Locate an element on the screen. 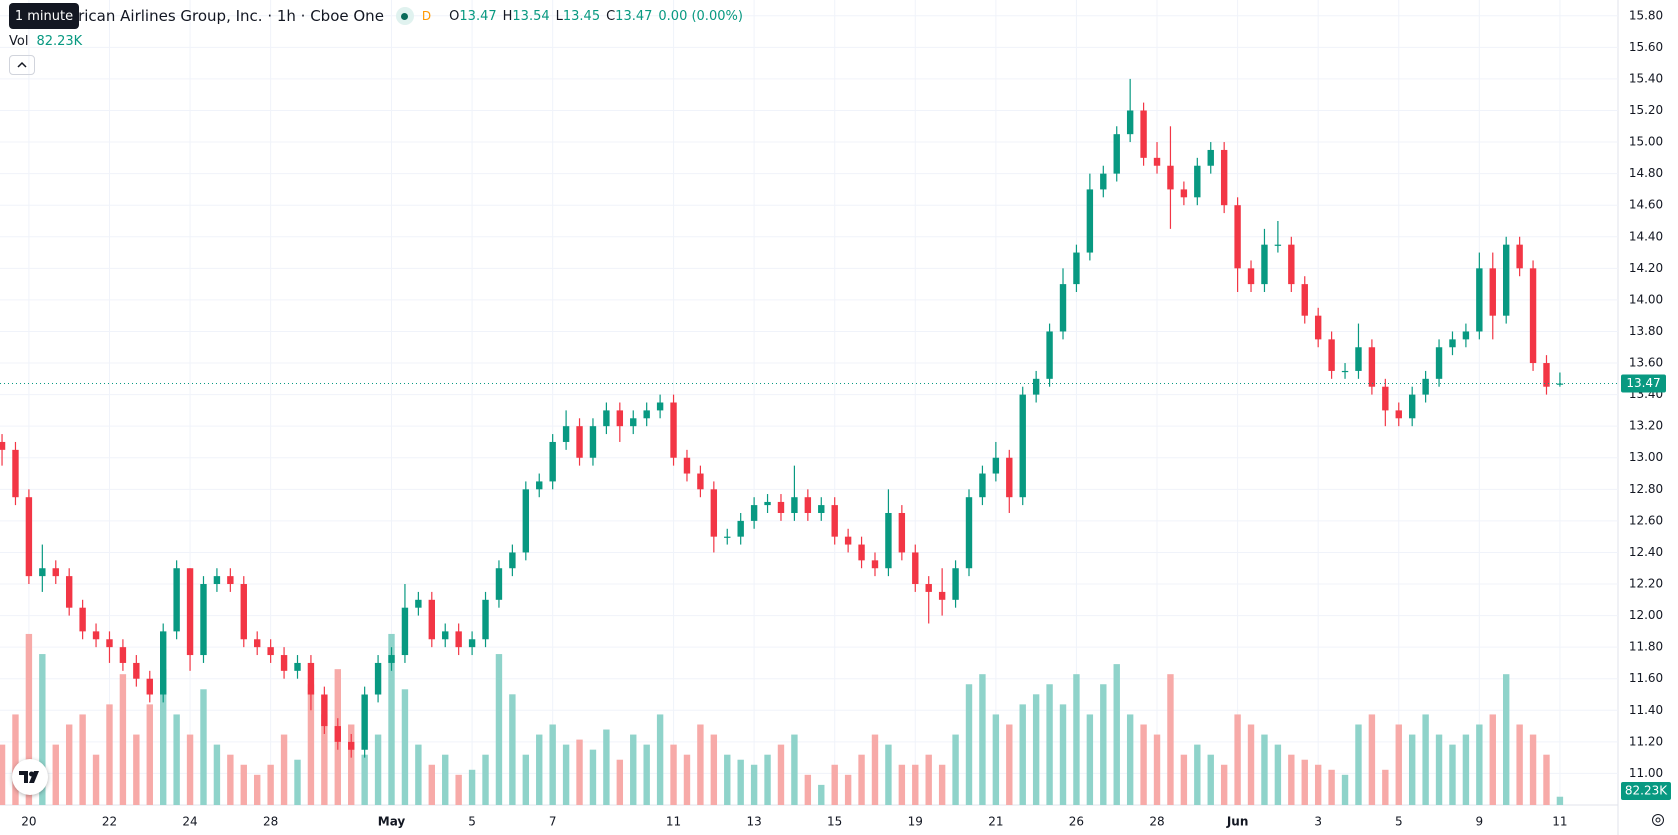 This screenshot has height=835, width=1678. y-tick-label: 11.20 is located at coordinates (1646, 741).